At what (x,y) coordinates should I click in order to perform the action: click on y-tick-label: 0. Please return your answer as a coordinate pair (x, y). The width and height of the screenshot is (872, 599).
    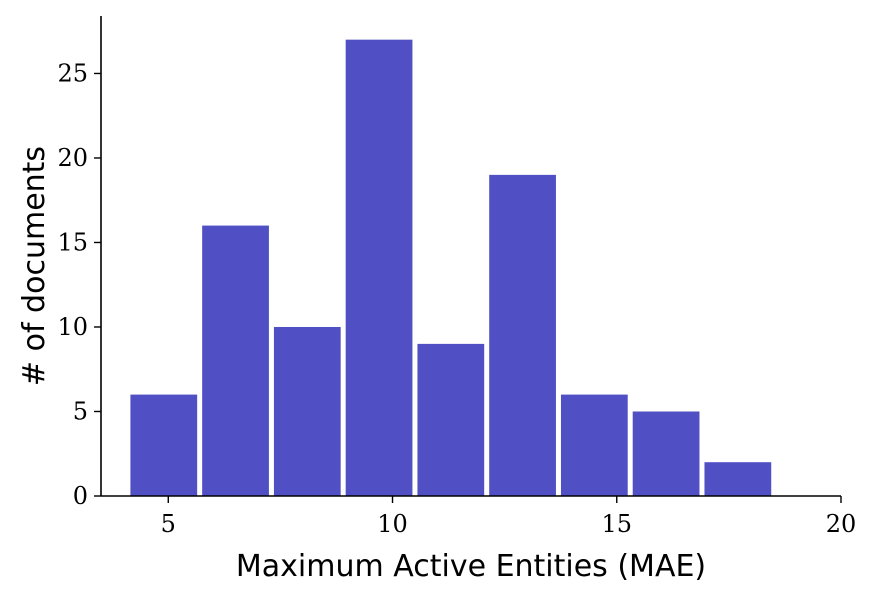
    Looking at the image, I should click on (80, 496).